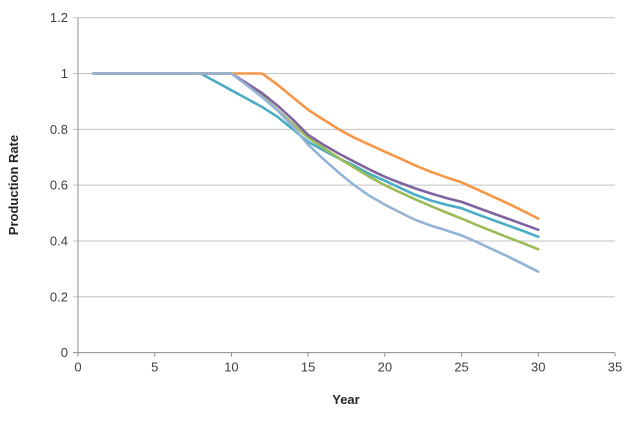 The width and height of the screenshot is (640, 427). What do you see at coordinates (77, 367) in the screenshot?
I see `x-tick-label: 0` at bounding box center [77, 367].